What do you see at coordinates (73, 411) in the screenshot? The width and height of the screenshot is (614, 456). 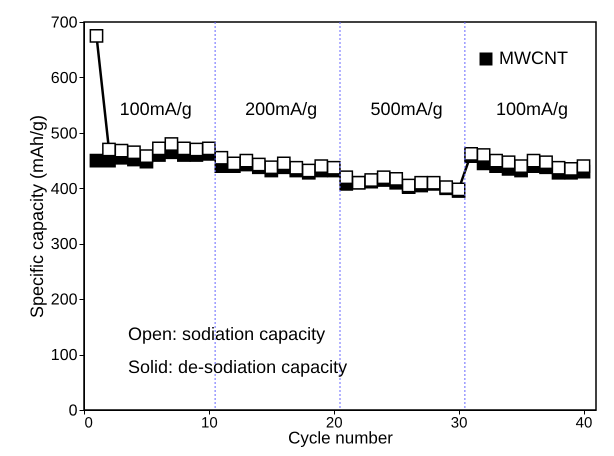 I see `y-tick-label: 0` at bounding box center [73, 411].